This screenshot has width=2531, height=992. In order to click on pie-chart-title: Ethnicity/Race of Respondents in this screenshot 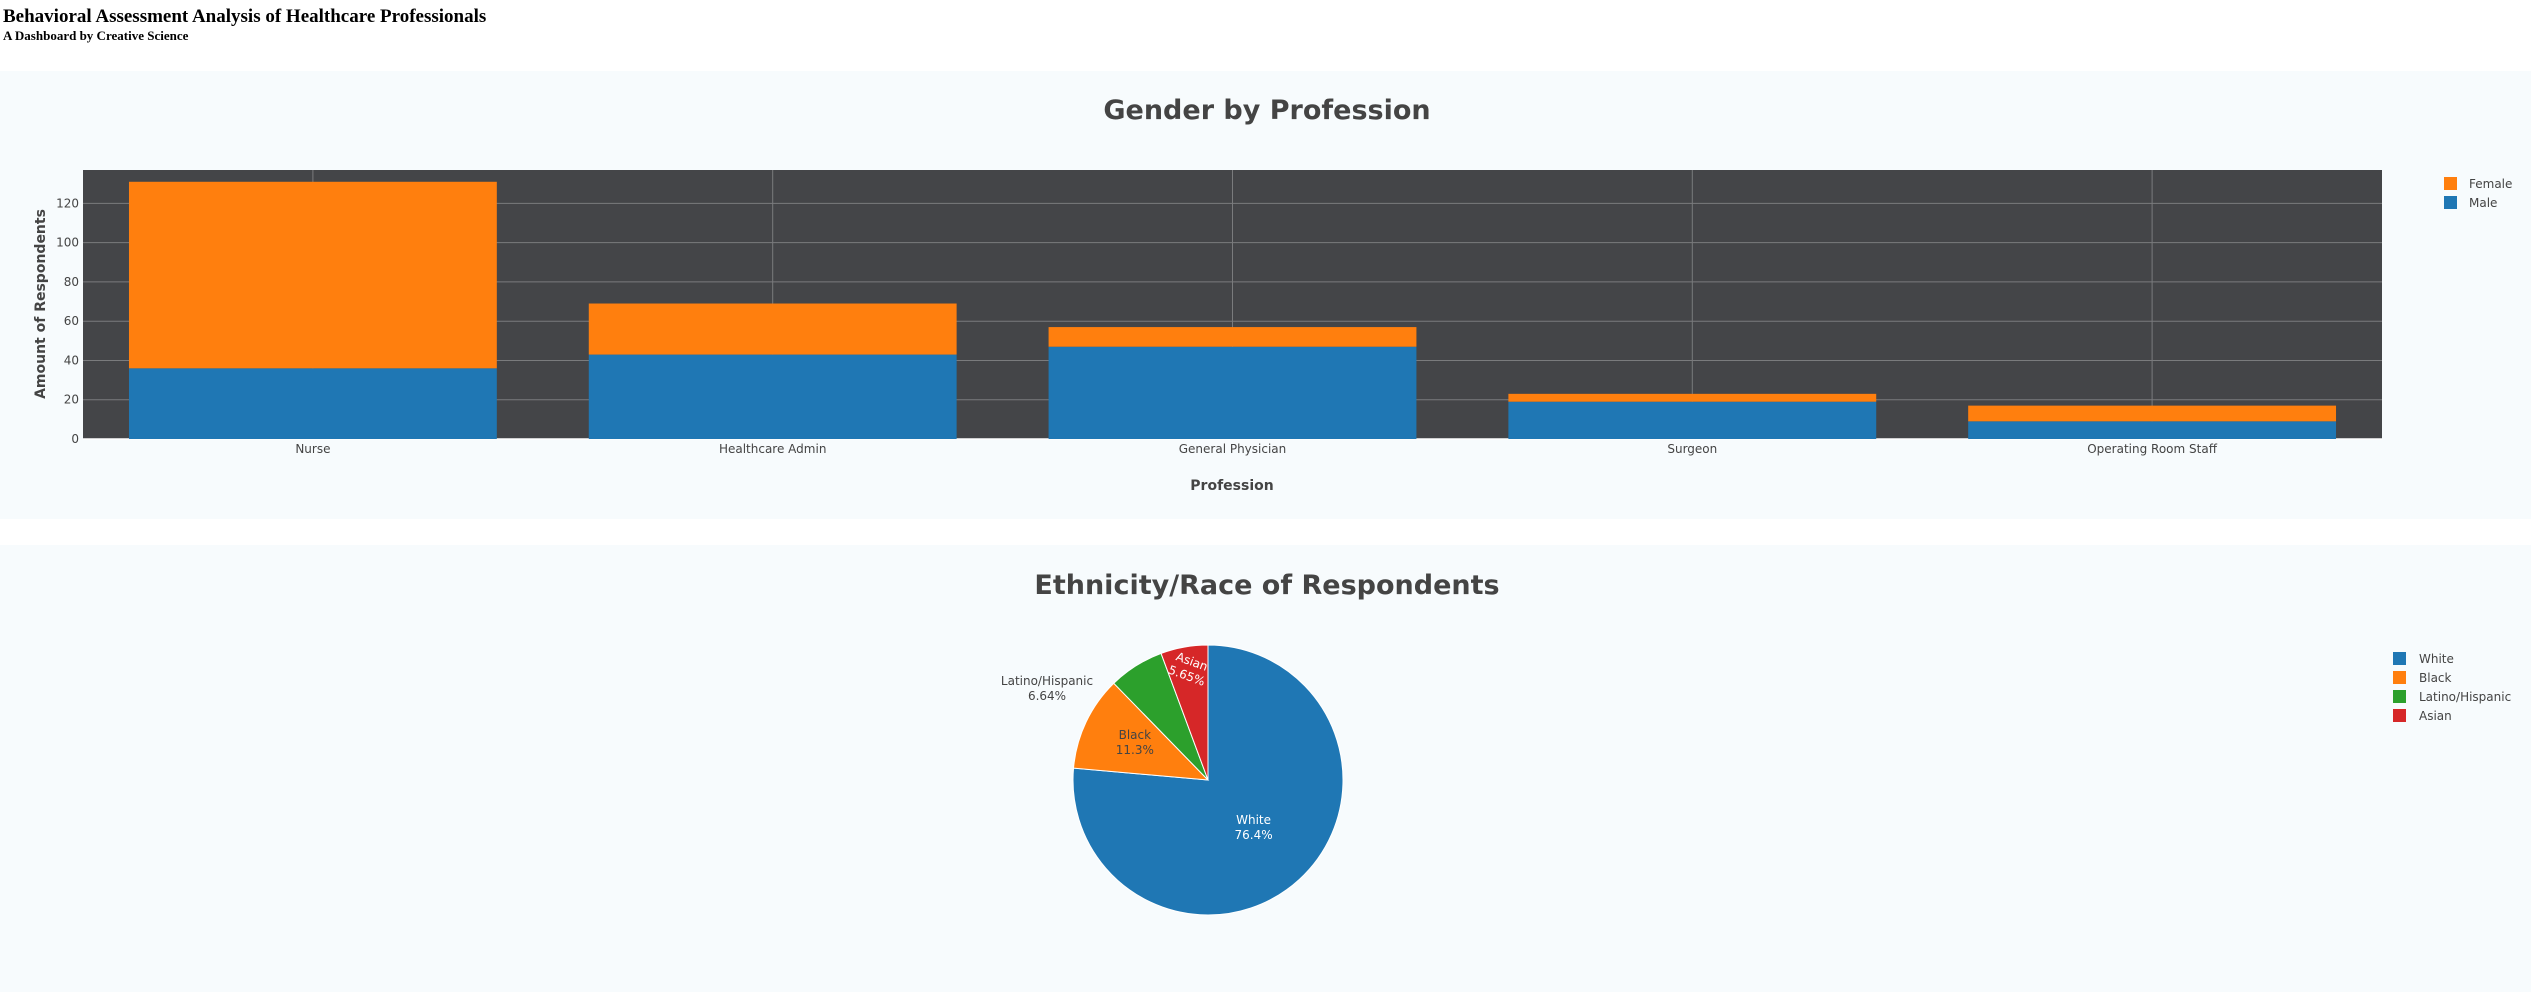, I will do `click(1266, 585)`.